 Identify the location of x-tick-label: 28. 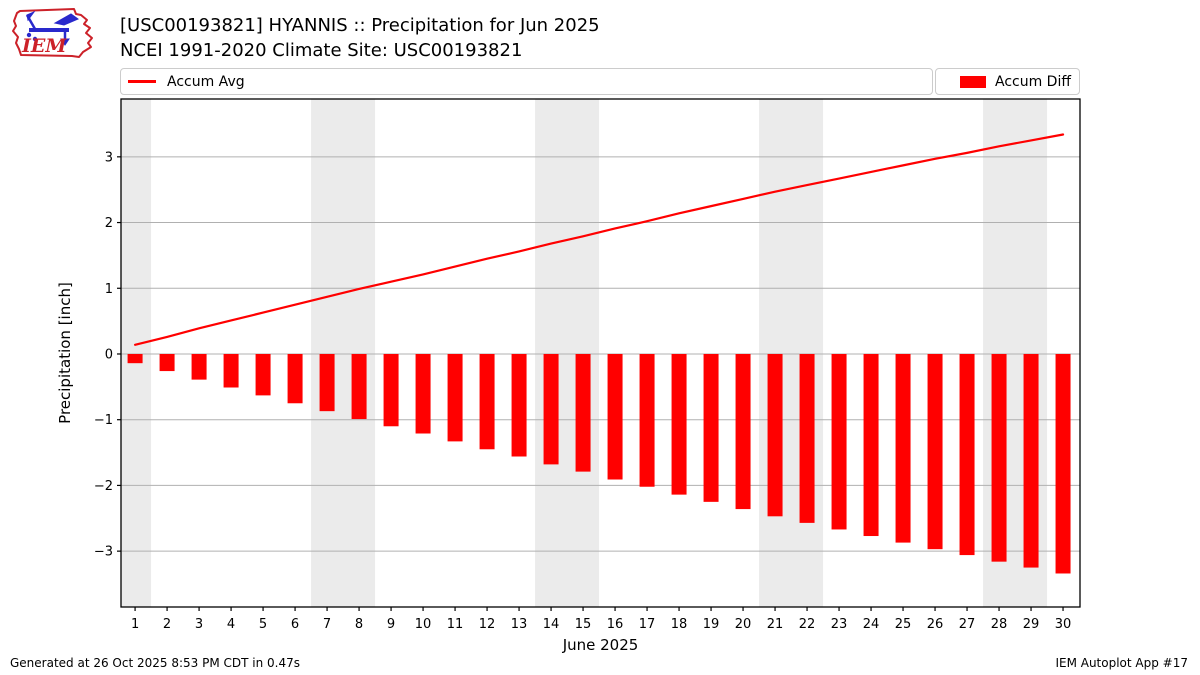
(999, 624).